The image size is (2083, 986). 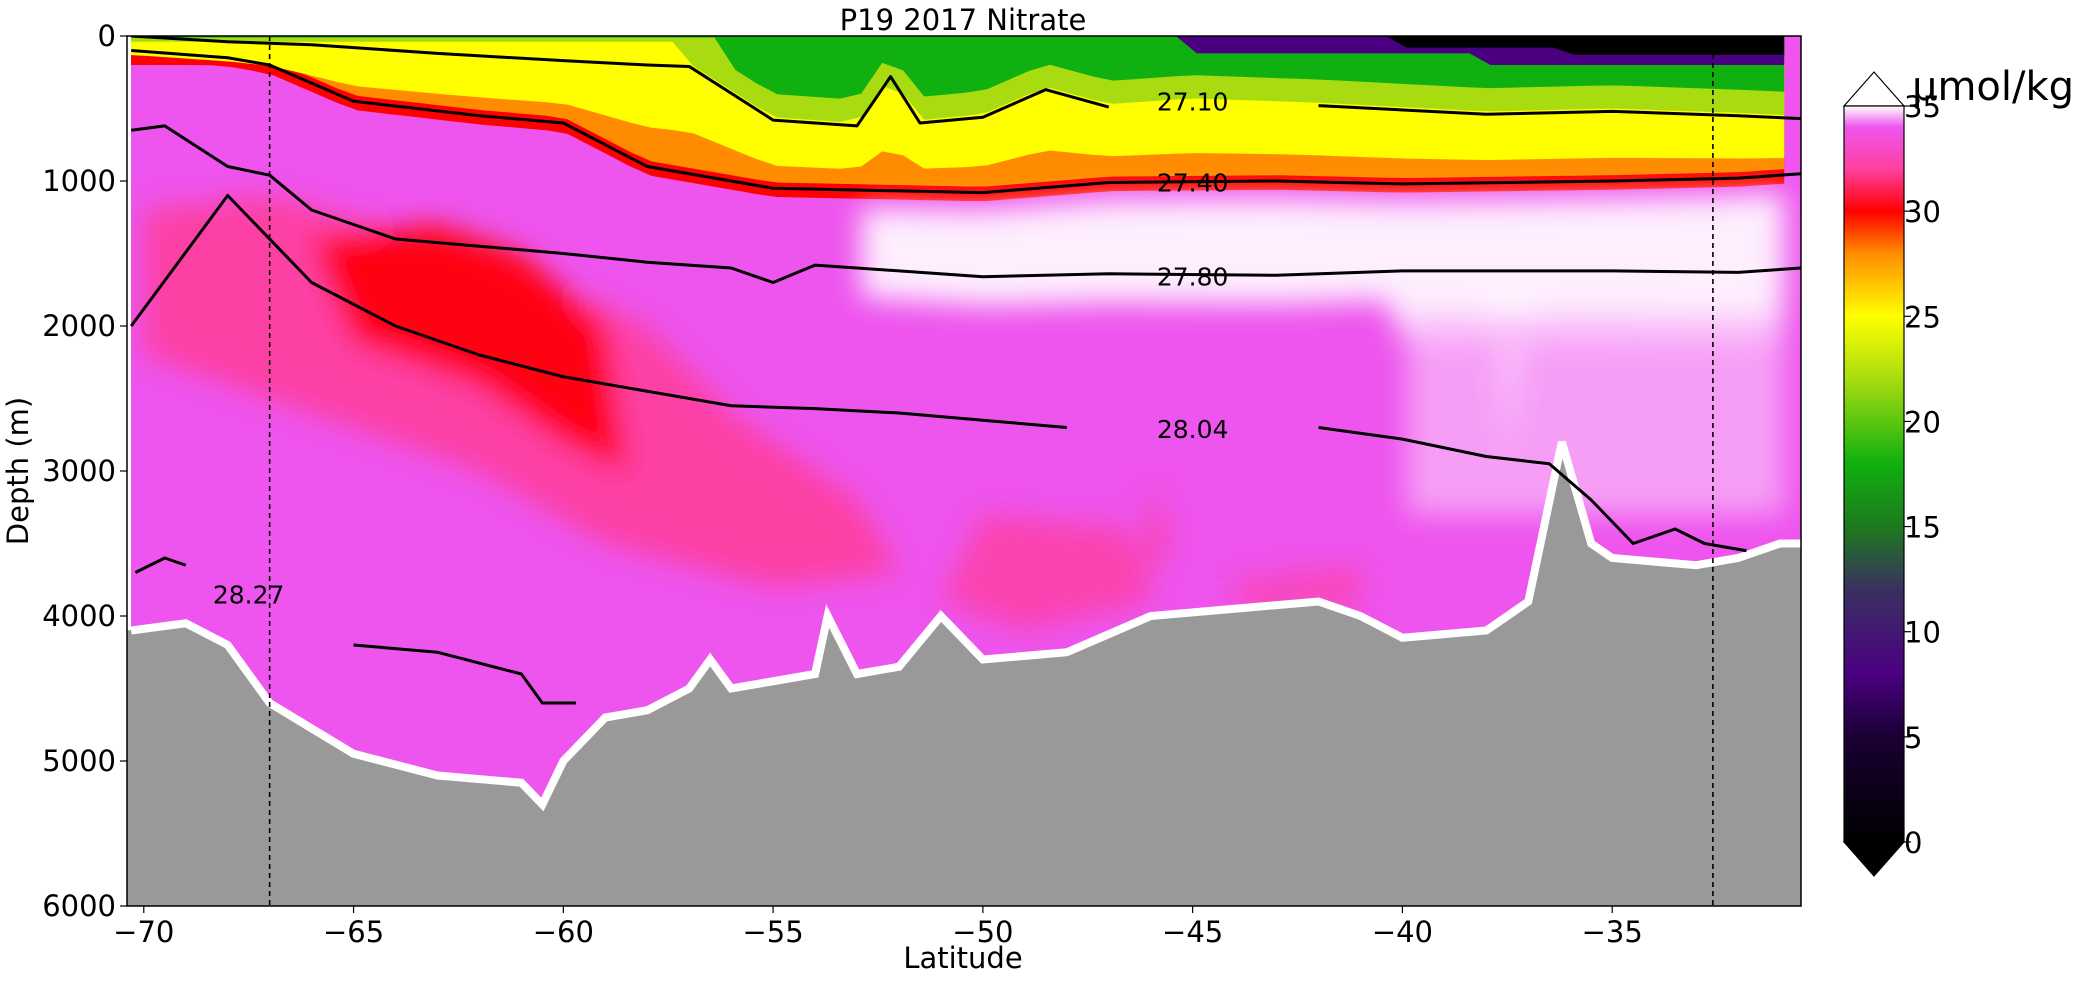 What do you see at coordinates (1874, 89) in the screenshot?
I see `colorbar-extend-max` at bounding box center [1874, 89].